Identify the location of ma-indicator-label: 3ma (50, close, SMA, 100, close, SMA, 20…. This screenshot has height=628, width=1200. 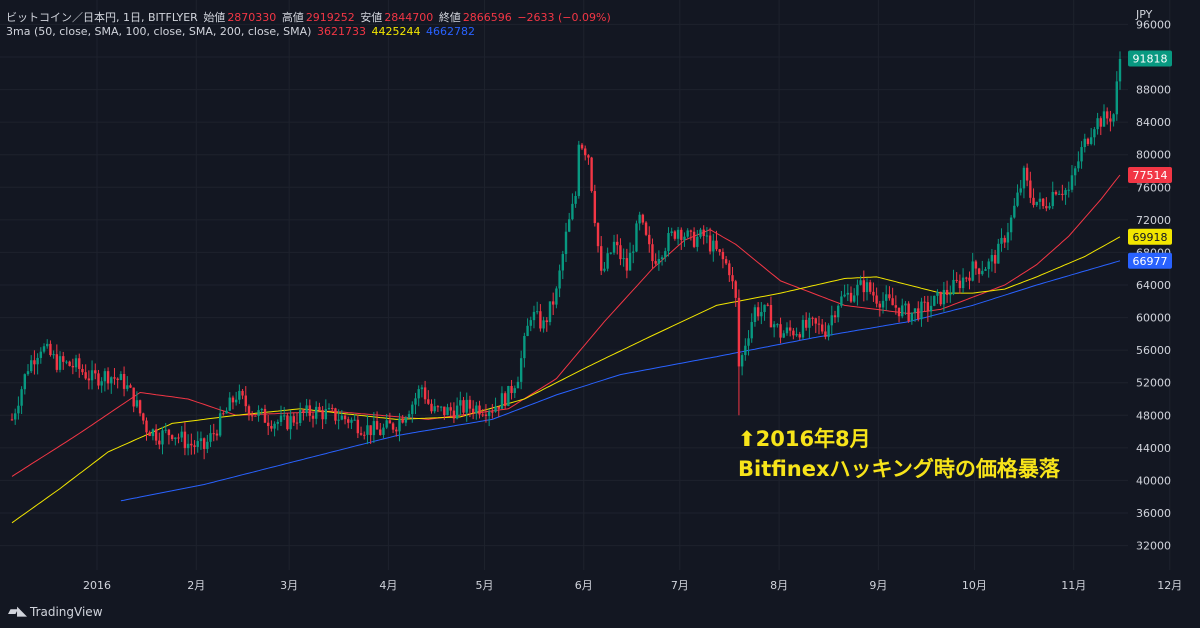
(159, 31).